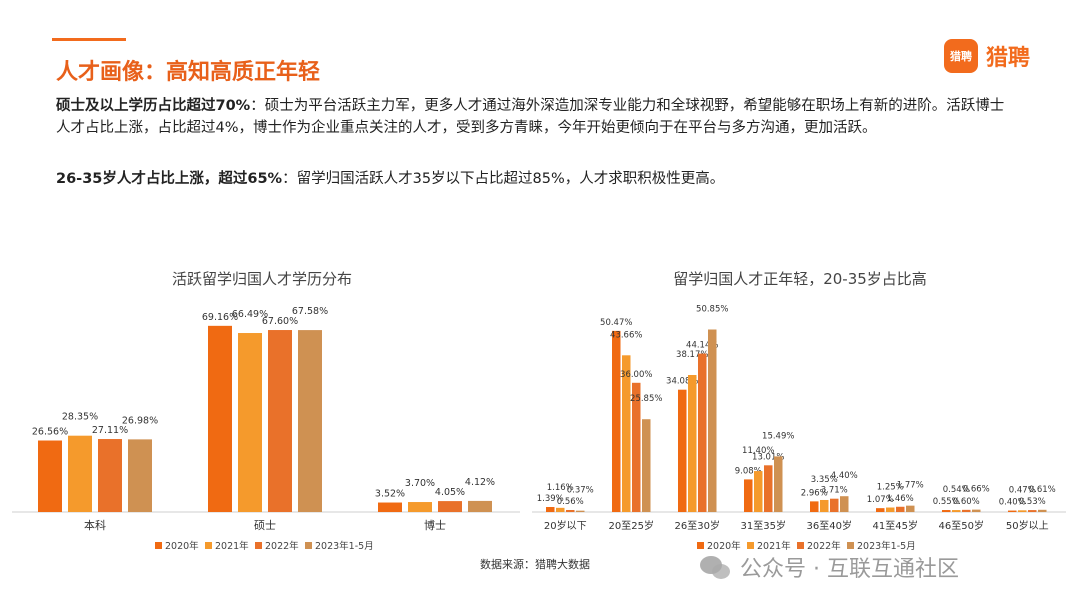 The width and height of the screenshot is (1080, 608). I want to click on chart-2-data-label: 0.56%, so click(570, 502).